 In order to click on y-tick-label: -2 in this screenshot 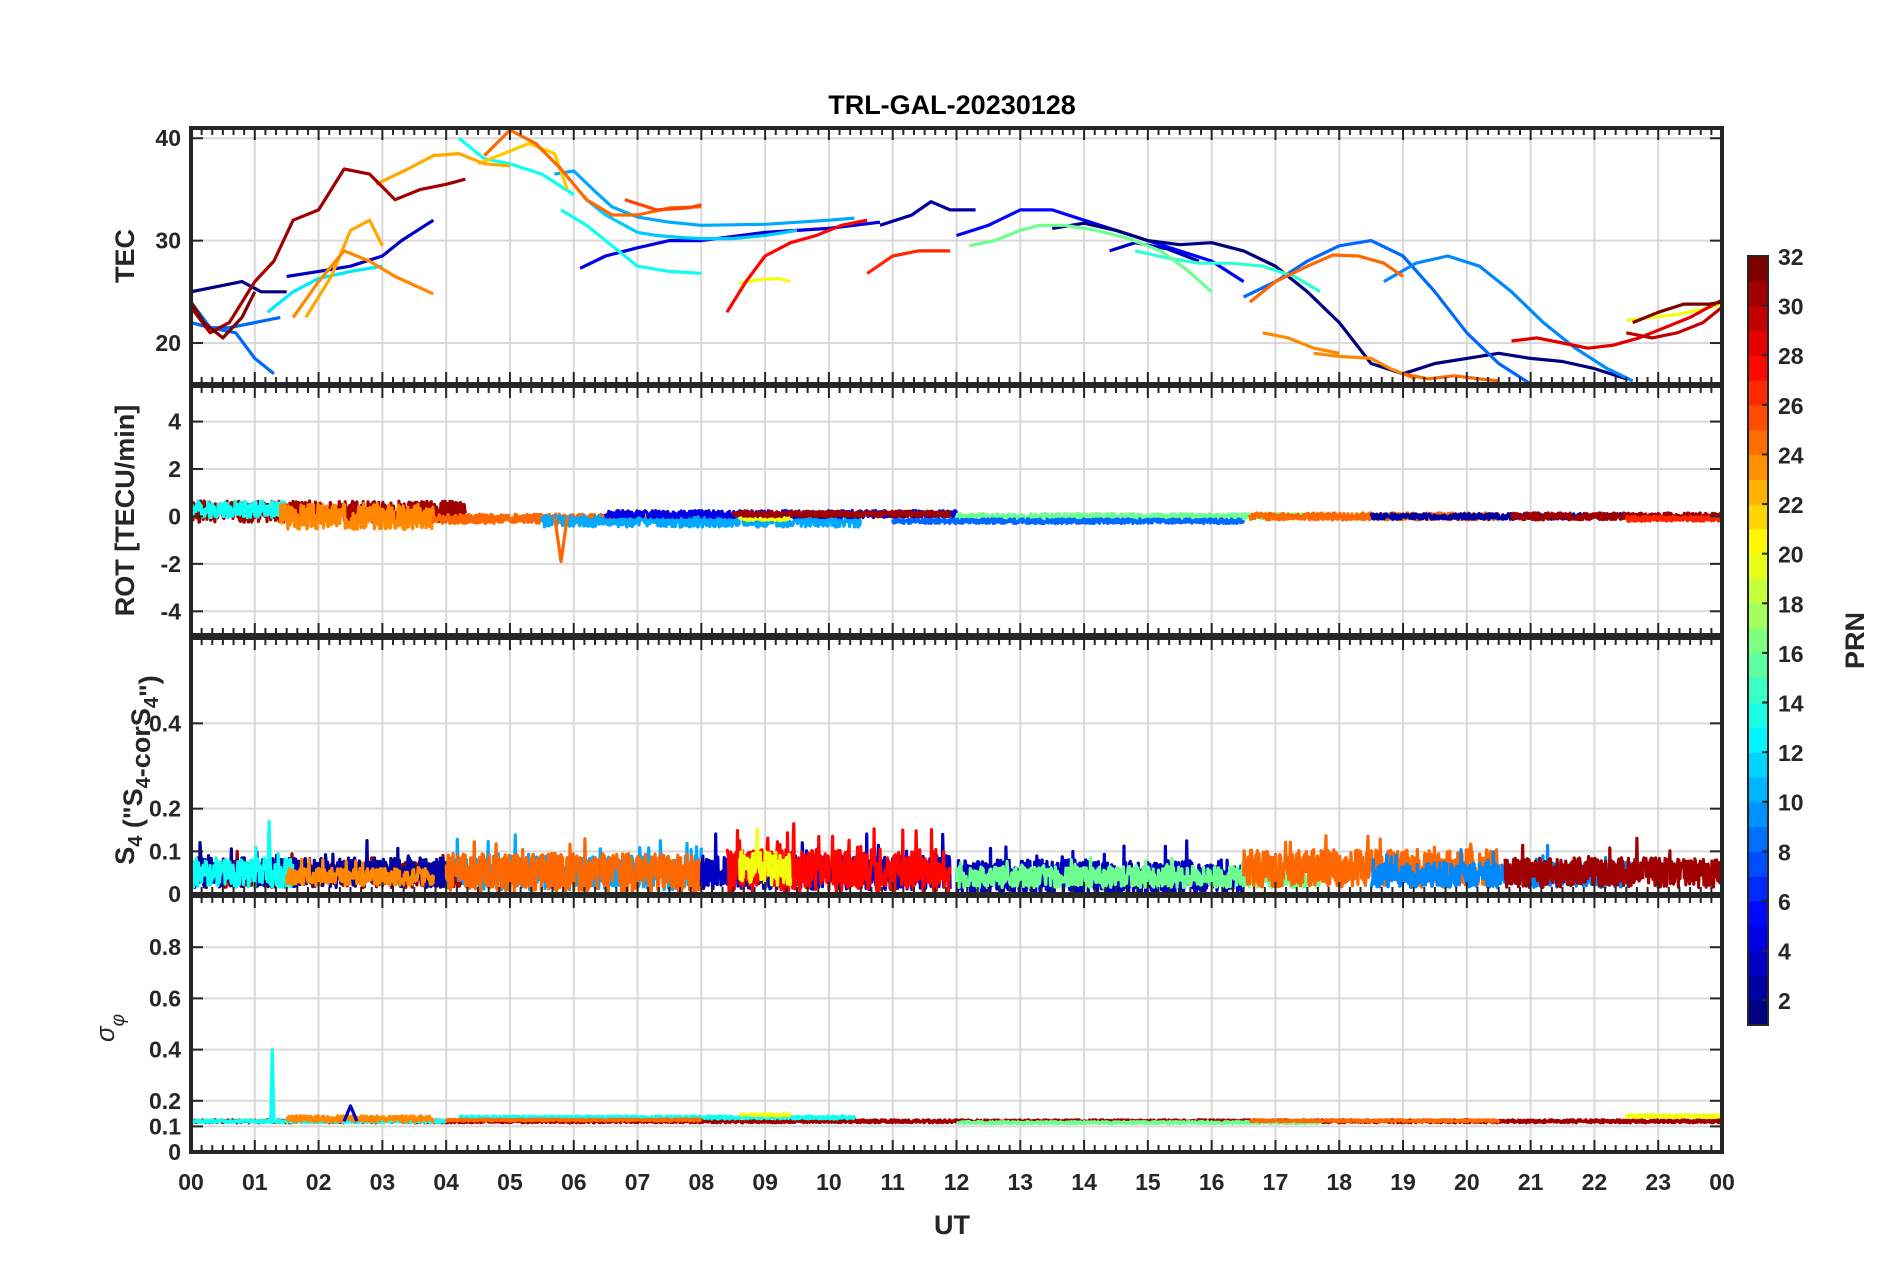, I will do `click(171, 564)`.